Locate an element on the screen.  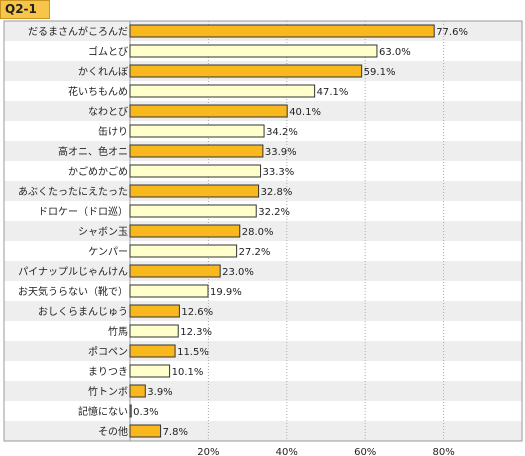
data-label: 33.3% is located at coordinates (279, 172).